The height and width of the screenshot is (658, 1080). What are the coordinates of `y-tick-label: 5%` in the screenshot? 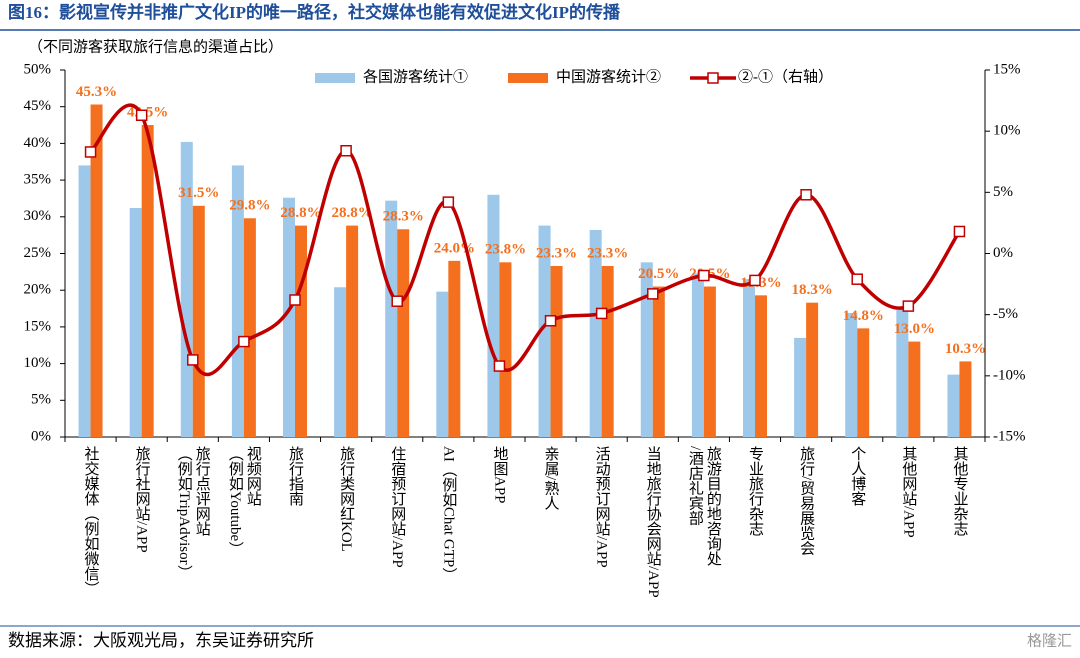 It's located at (41, 400).